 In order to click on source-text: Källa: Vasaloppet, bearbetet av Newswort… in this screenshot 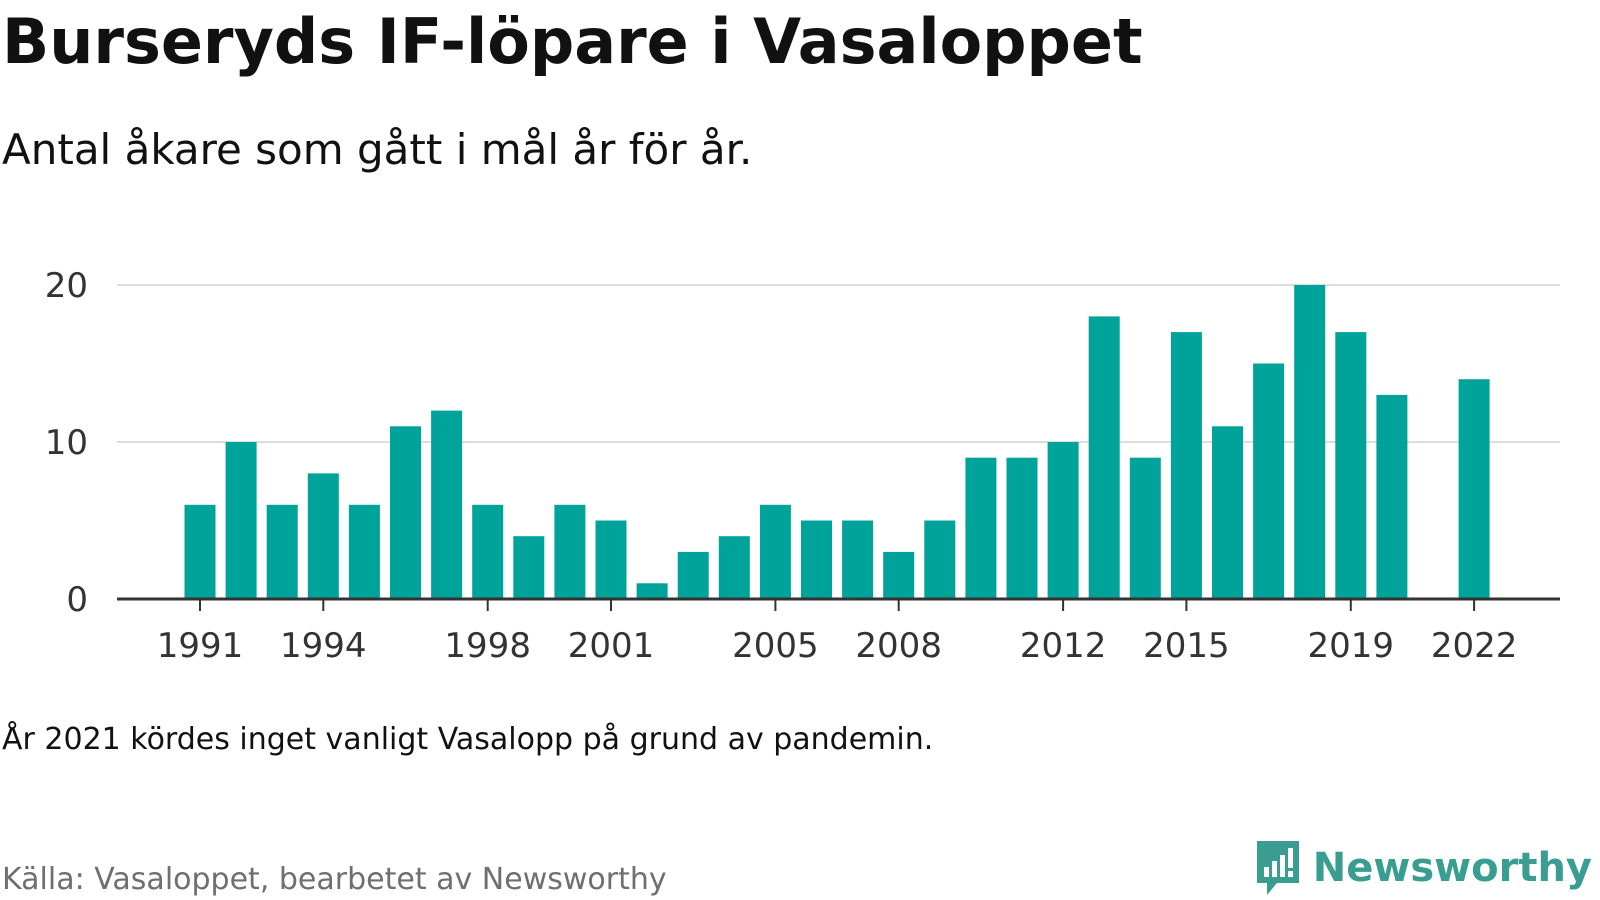, I will do `click(334, 879)`.